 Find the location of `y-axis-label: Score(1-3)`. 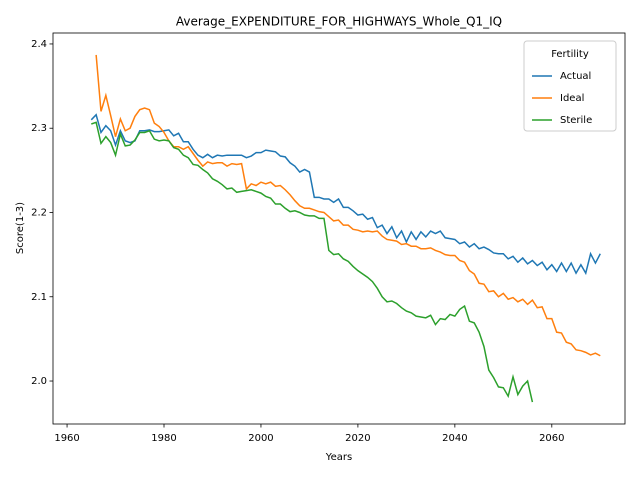

y-axis-label: Score(1-3) is located at coordinates (20, 228).